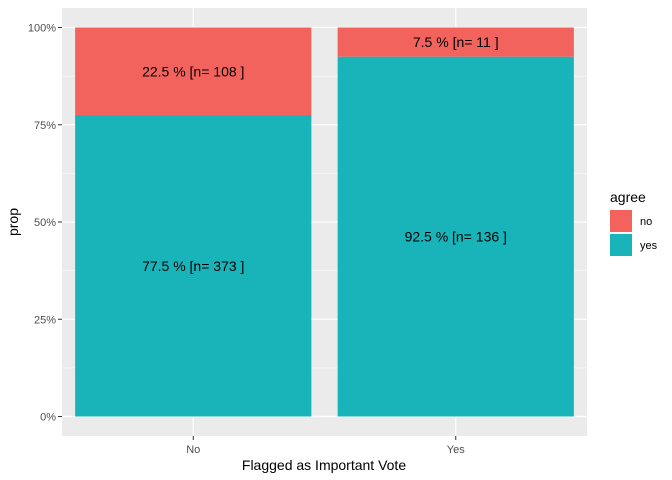 The image size is (672, 480). I want to click on x-tick-label: No, so click(193, 450).